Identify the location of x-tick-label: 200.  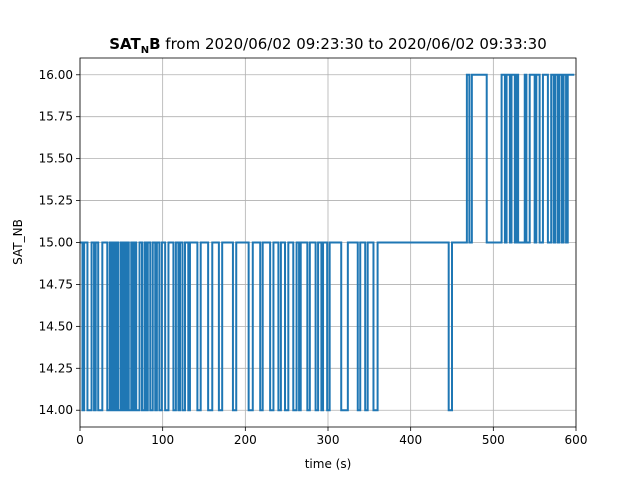
(245, 440).